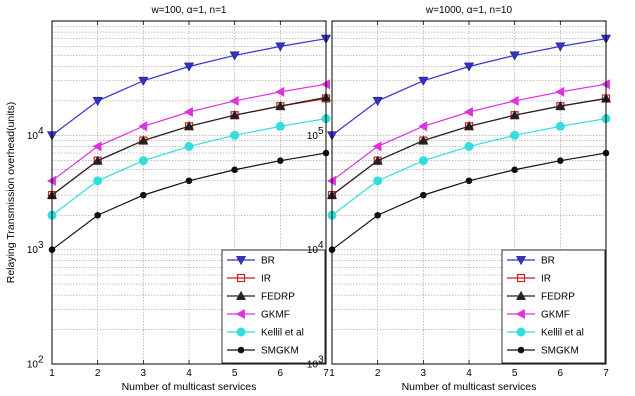 This screenshot has height=396, width=635. Describe the element at coordinates (606, 373) in the screenshot. I see `x-tick-label: 7` at that location.